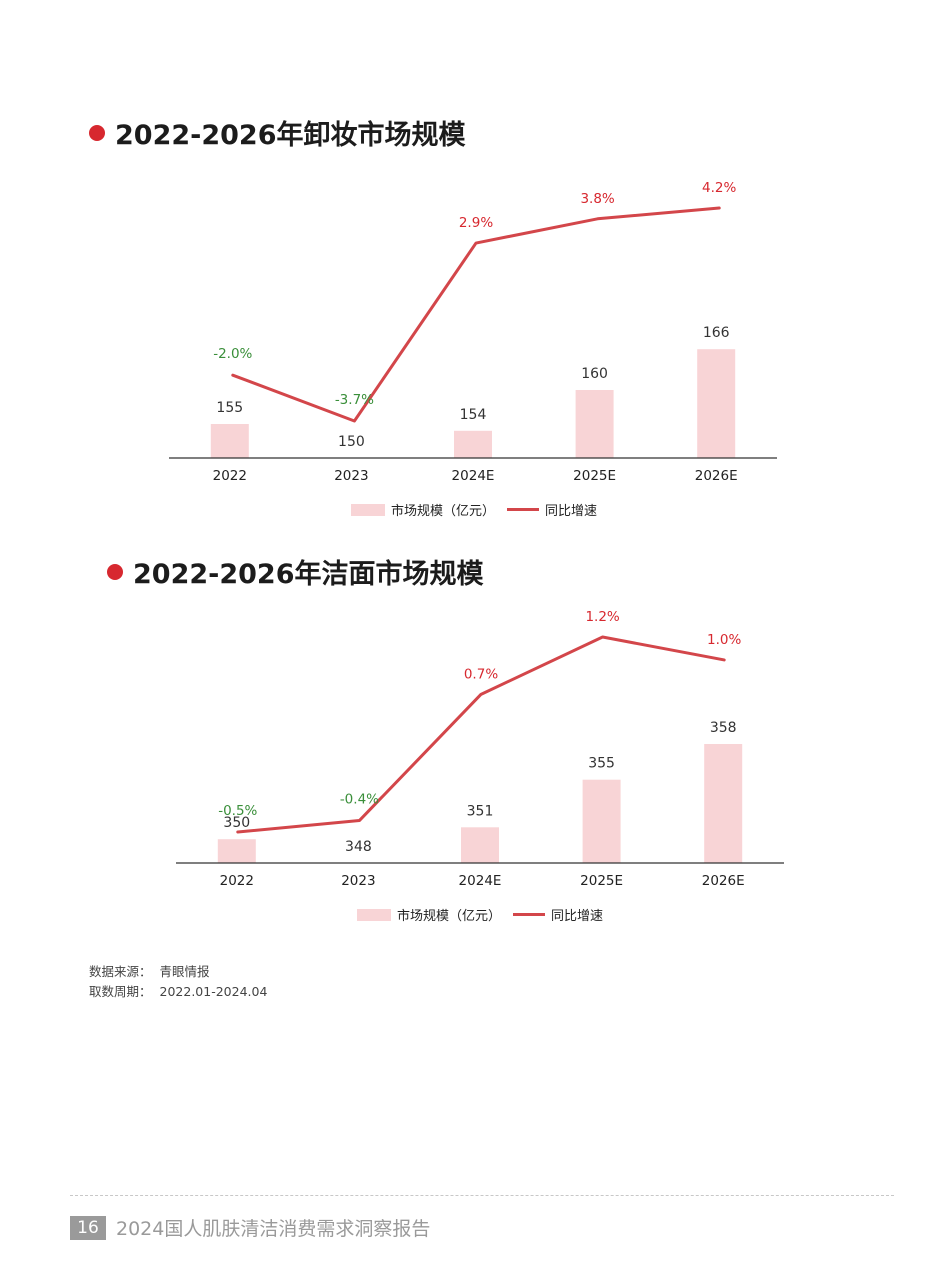 This screenshot has width=950, height=1280. I want to click on growth-label: 0.7%, so click(481, 674).